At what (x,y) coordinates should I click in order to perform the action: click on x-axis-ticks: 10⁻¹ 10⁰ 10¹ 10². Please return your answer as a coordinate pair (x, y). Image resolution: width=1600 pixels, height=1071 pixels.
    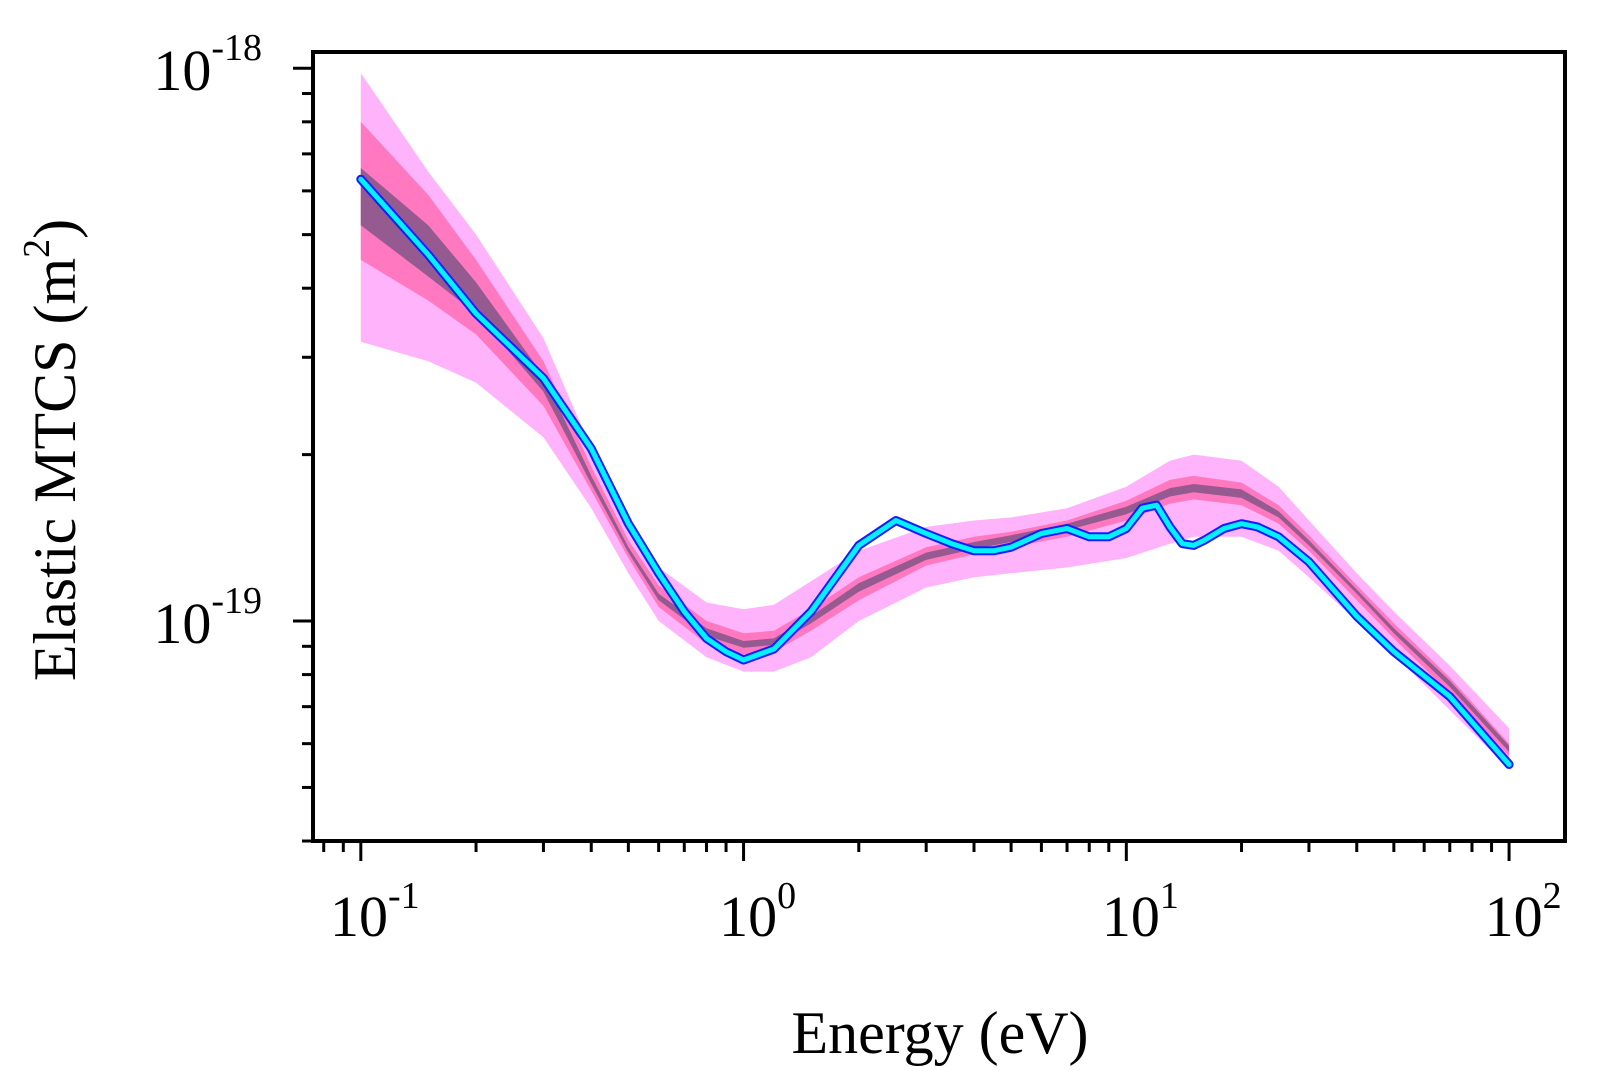
    Looking at the image, I should click on (942, 895).